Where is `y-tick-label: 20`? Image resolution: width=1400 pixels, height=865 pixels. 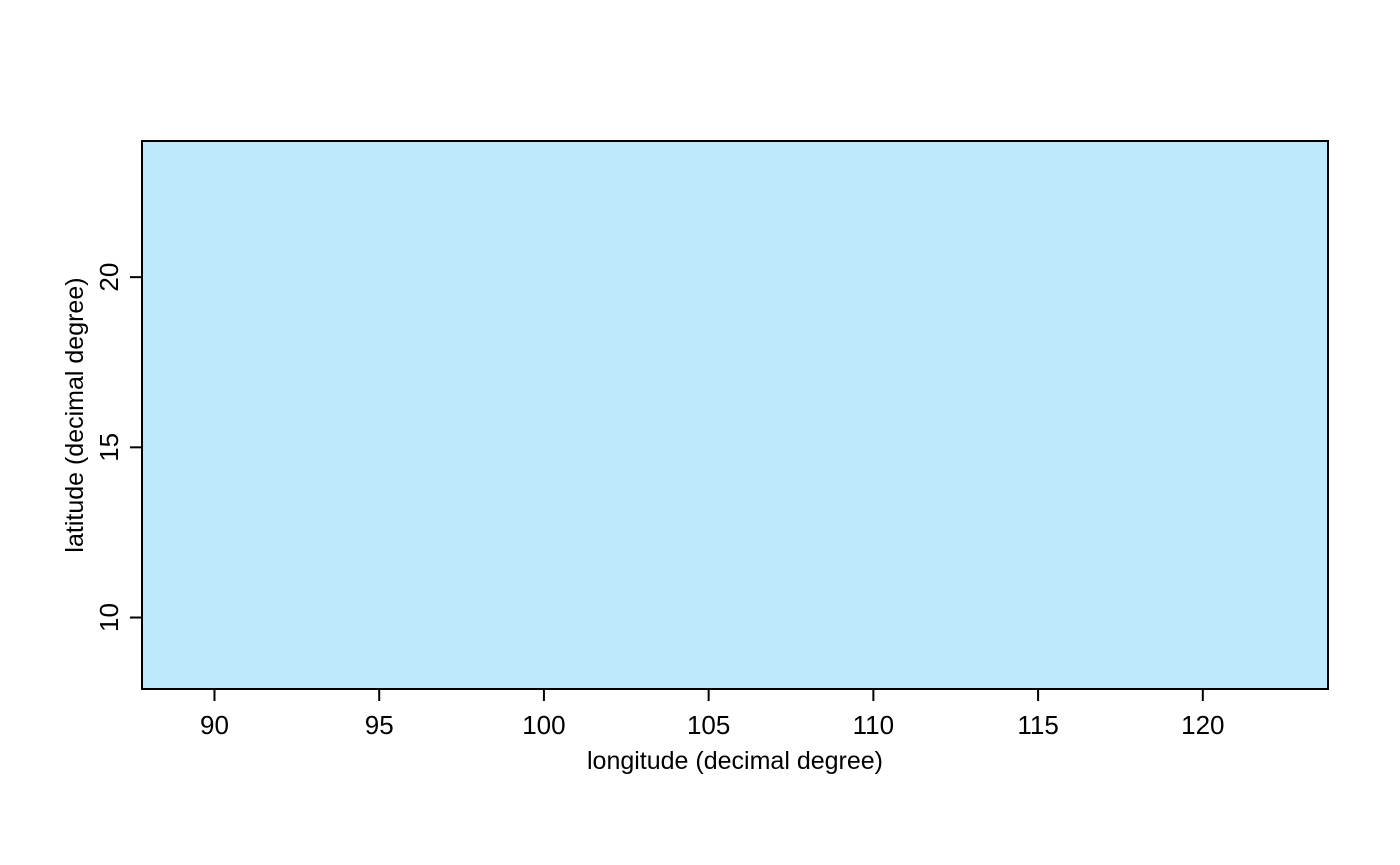 y-tick-label: 20 is located at coordinates (109, 277).